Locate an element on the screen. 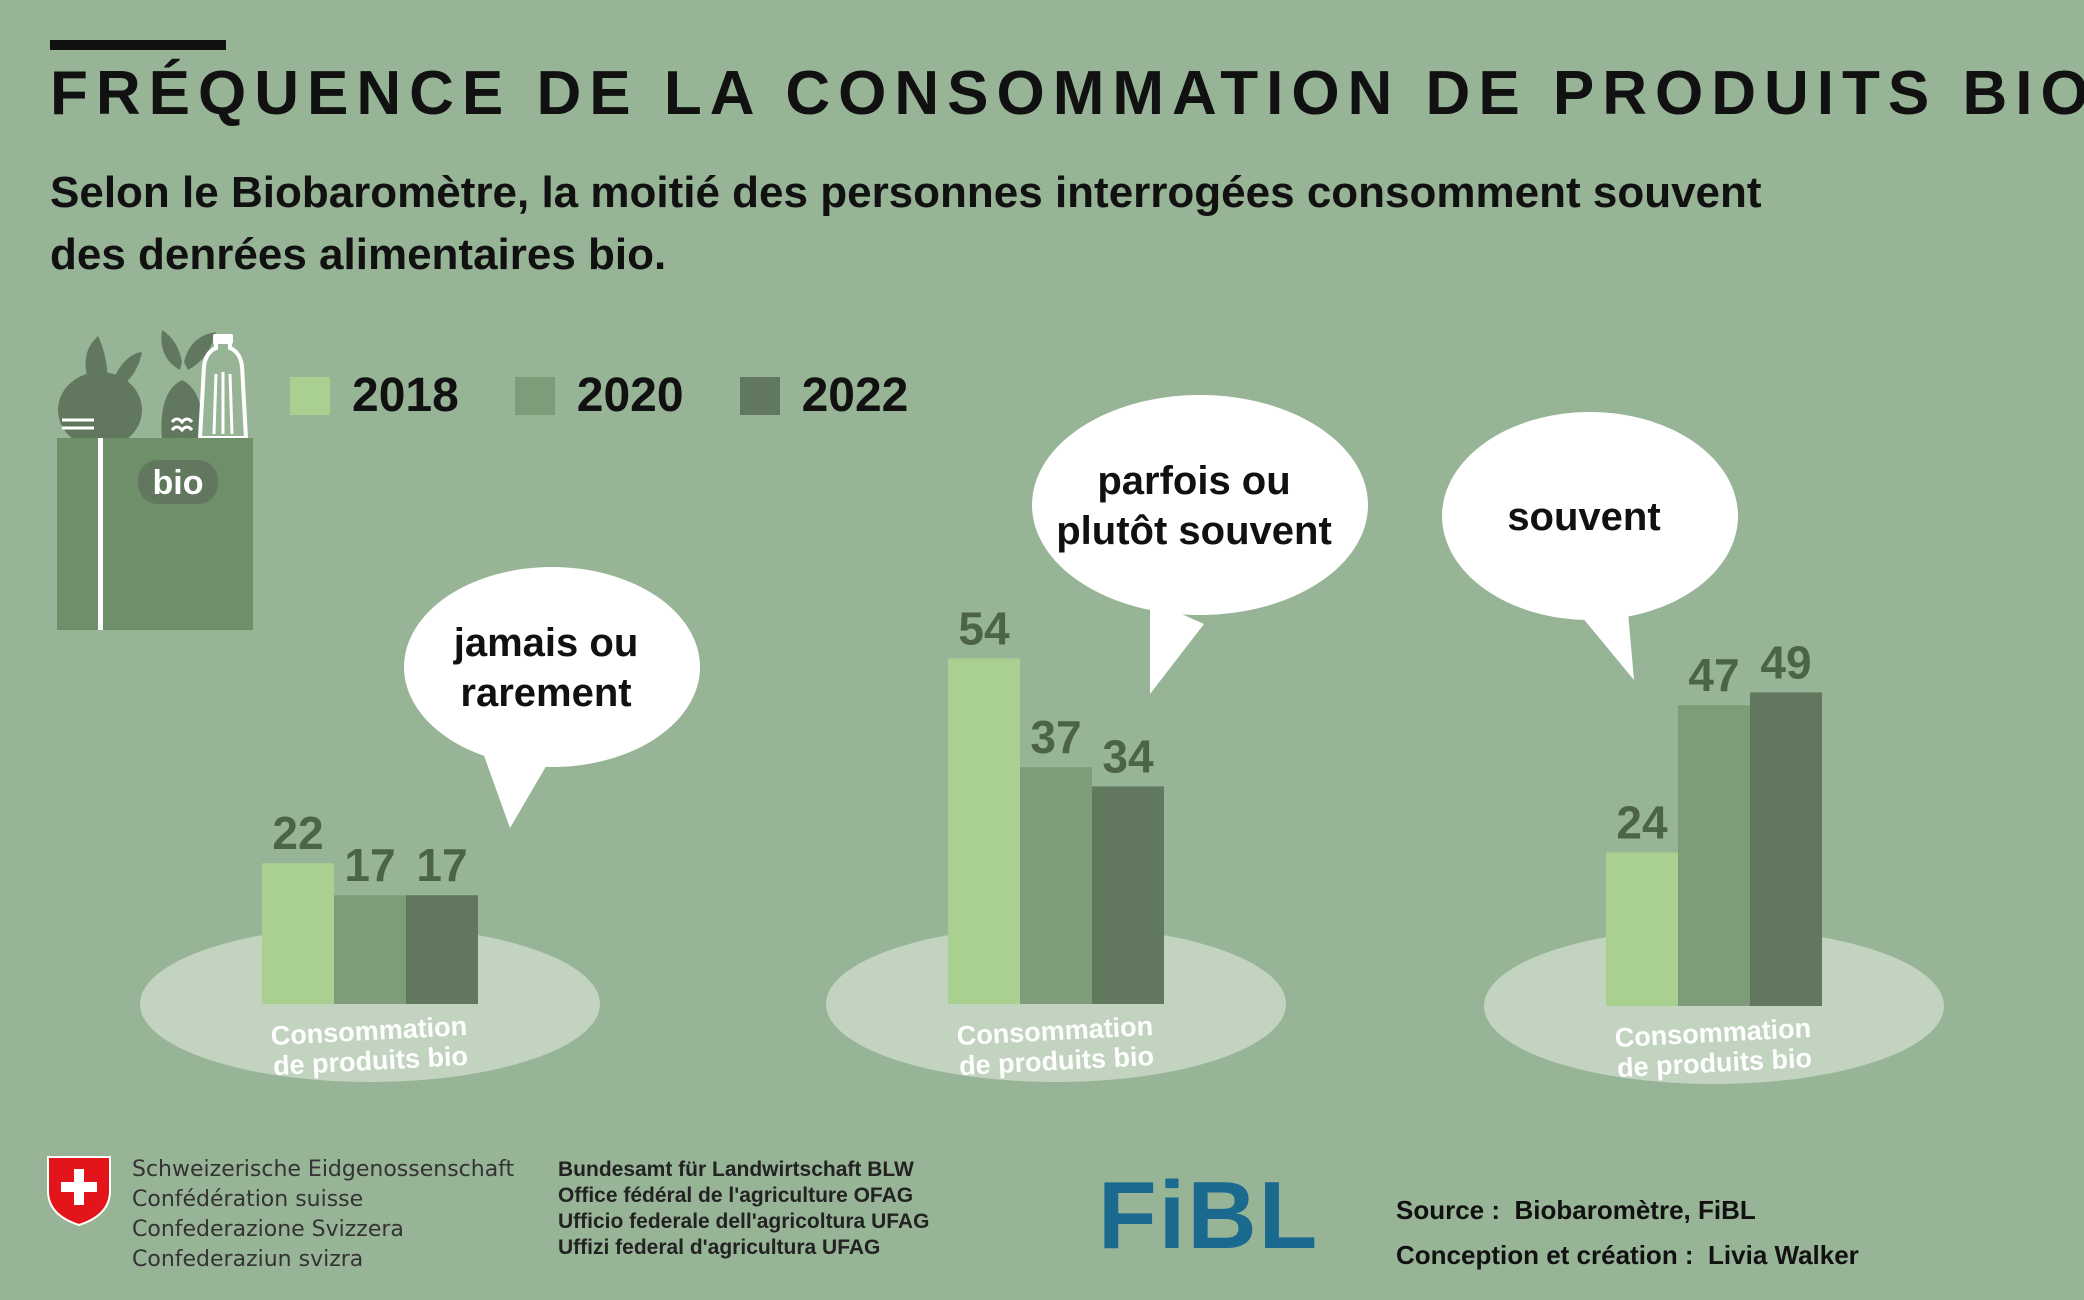 This screenshot has width=2084, height=1300. legend-swatch-2022 is located at coordinates (759, 395).